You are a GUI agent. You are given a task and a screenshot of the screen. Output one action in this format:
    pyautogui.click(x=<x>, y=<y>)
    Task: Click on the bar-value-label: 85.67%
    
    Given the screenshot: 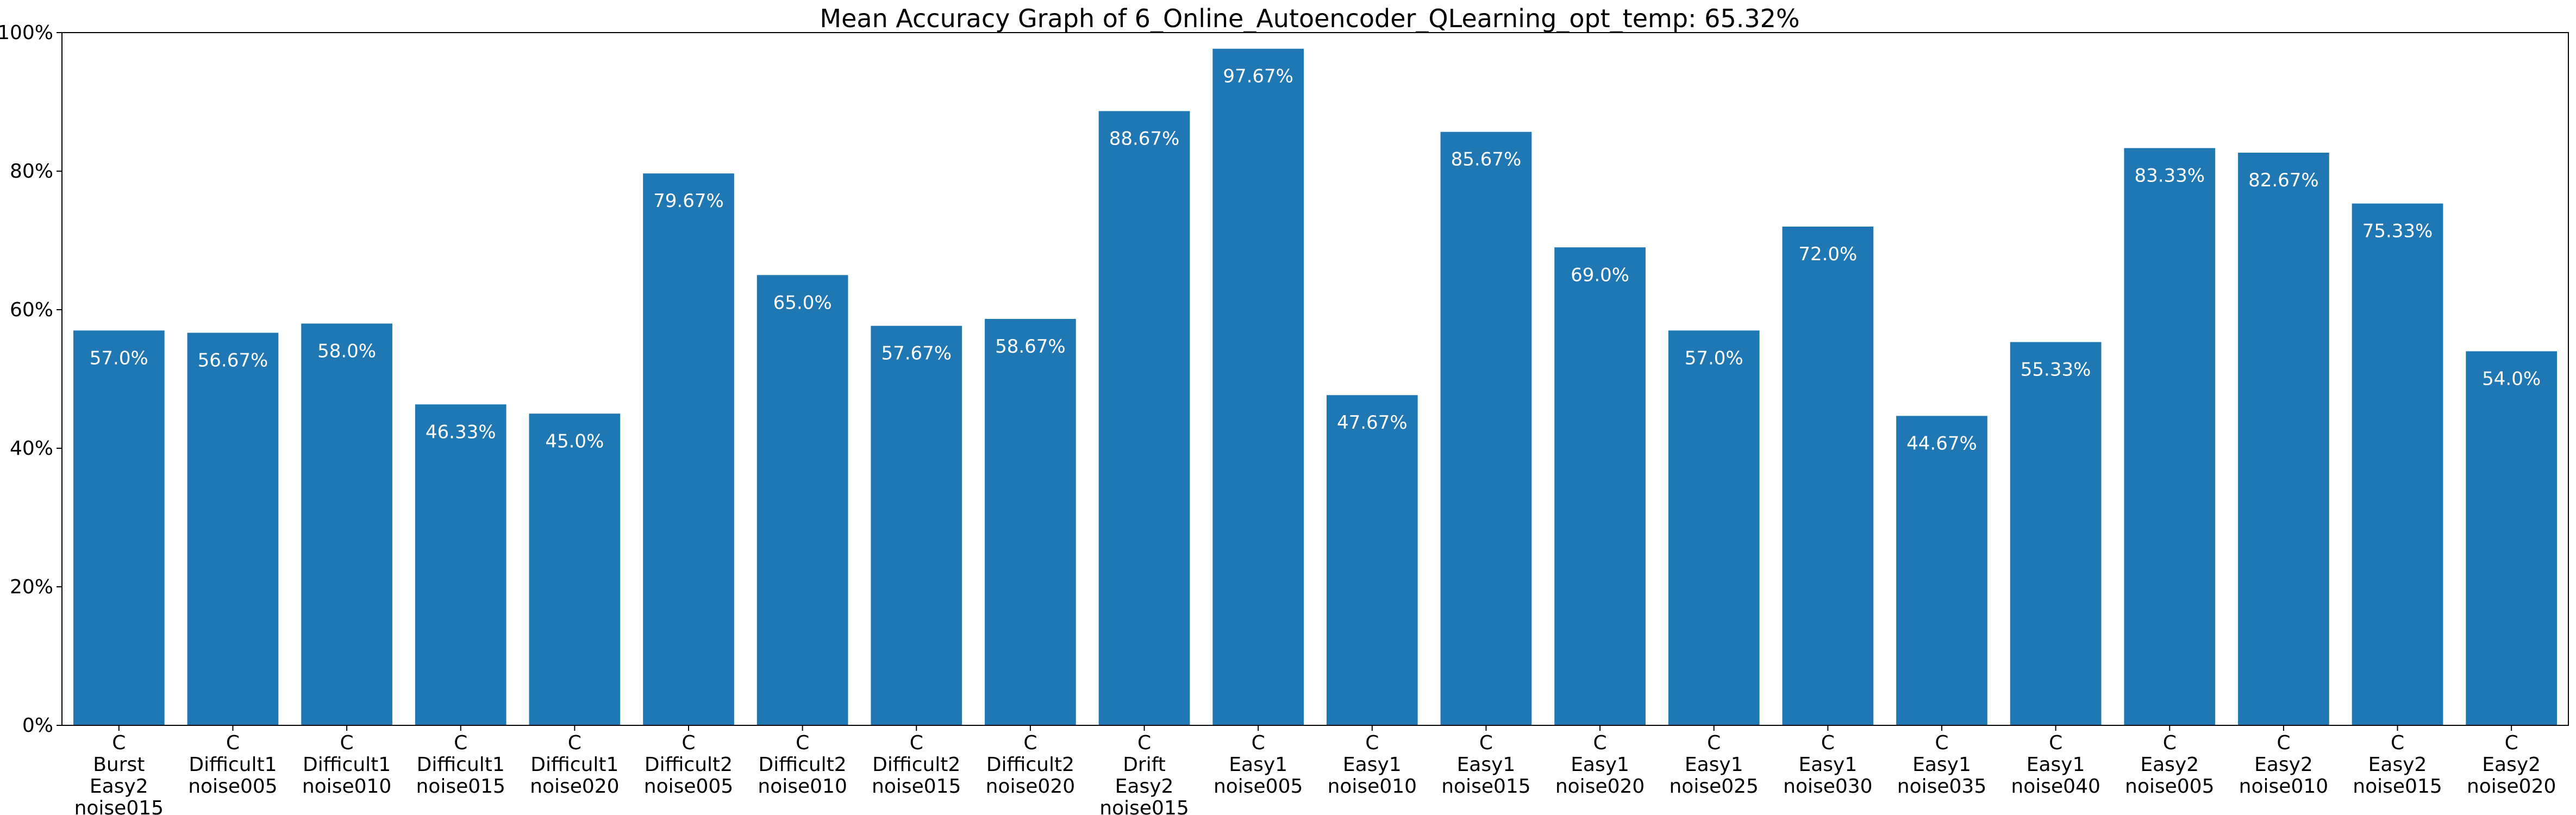 What is the action you would take?
    pyautogui.click(x=1486, y=160)
    